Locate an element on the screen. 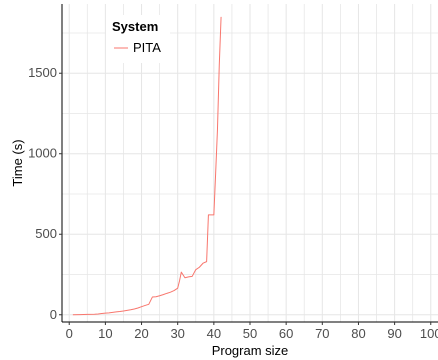 The height and width of the screenshot is (360, 438). legend-label: PITA is located at coordinates (147, 47).